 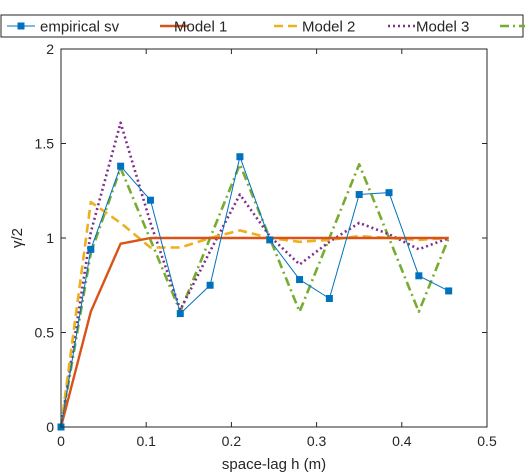 What do you see at coordinates (317, 441) in the screenshot?
I see `x-tick-label: 0.3` at bounding box center [317, 441].